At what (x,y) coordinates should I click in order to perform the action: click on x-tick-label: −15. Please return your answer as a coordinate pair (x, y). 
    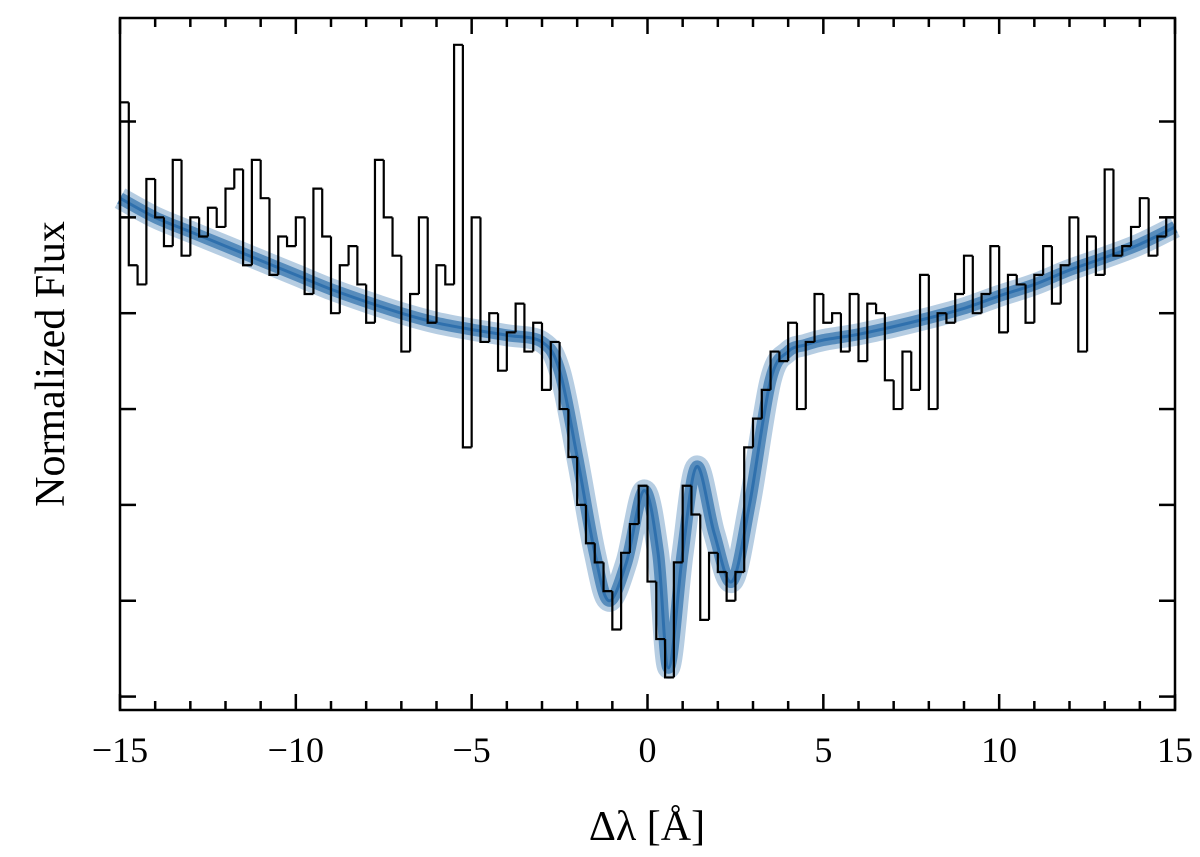
    Looking at the image, I should click on (120, 750).